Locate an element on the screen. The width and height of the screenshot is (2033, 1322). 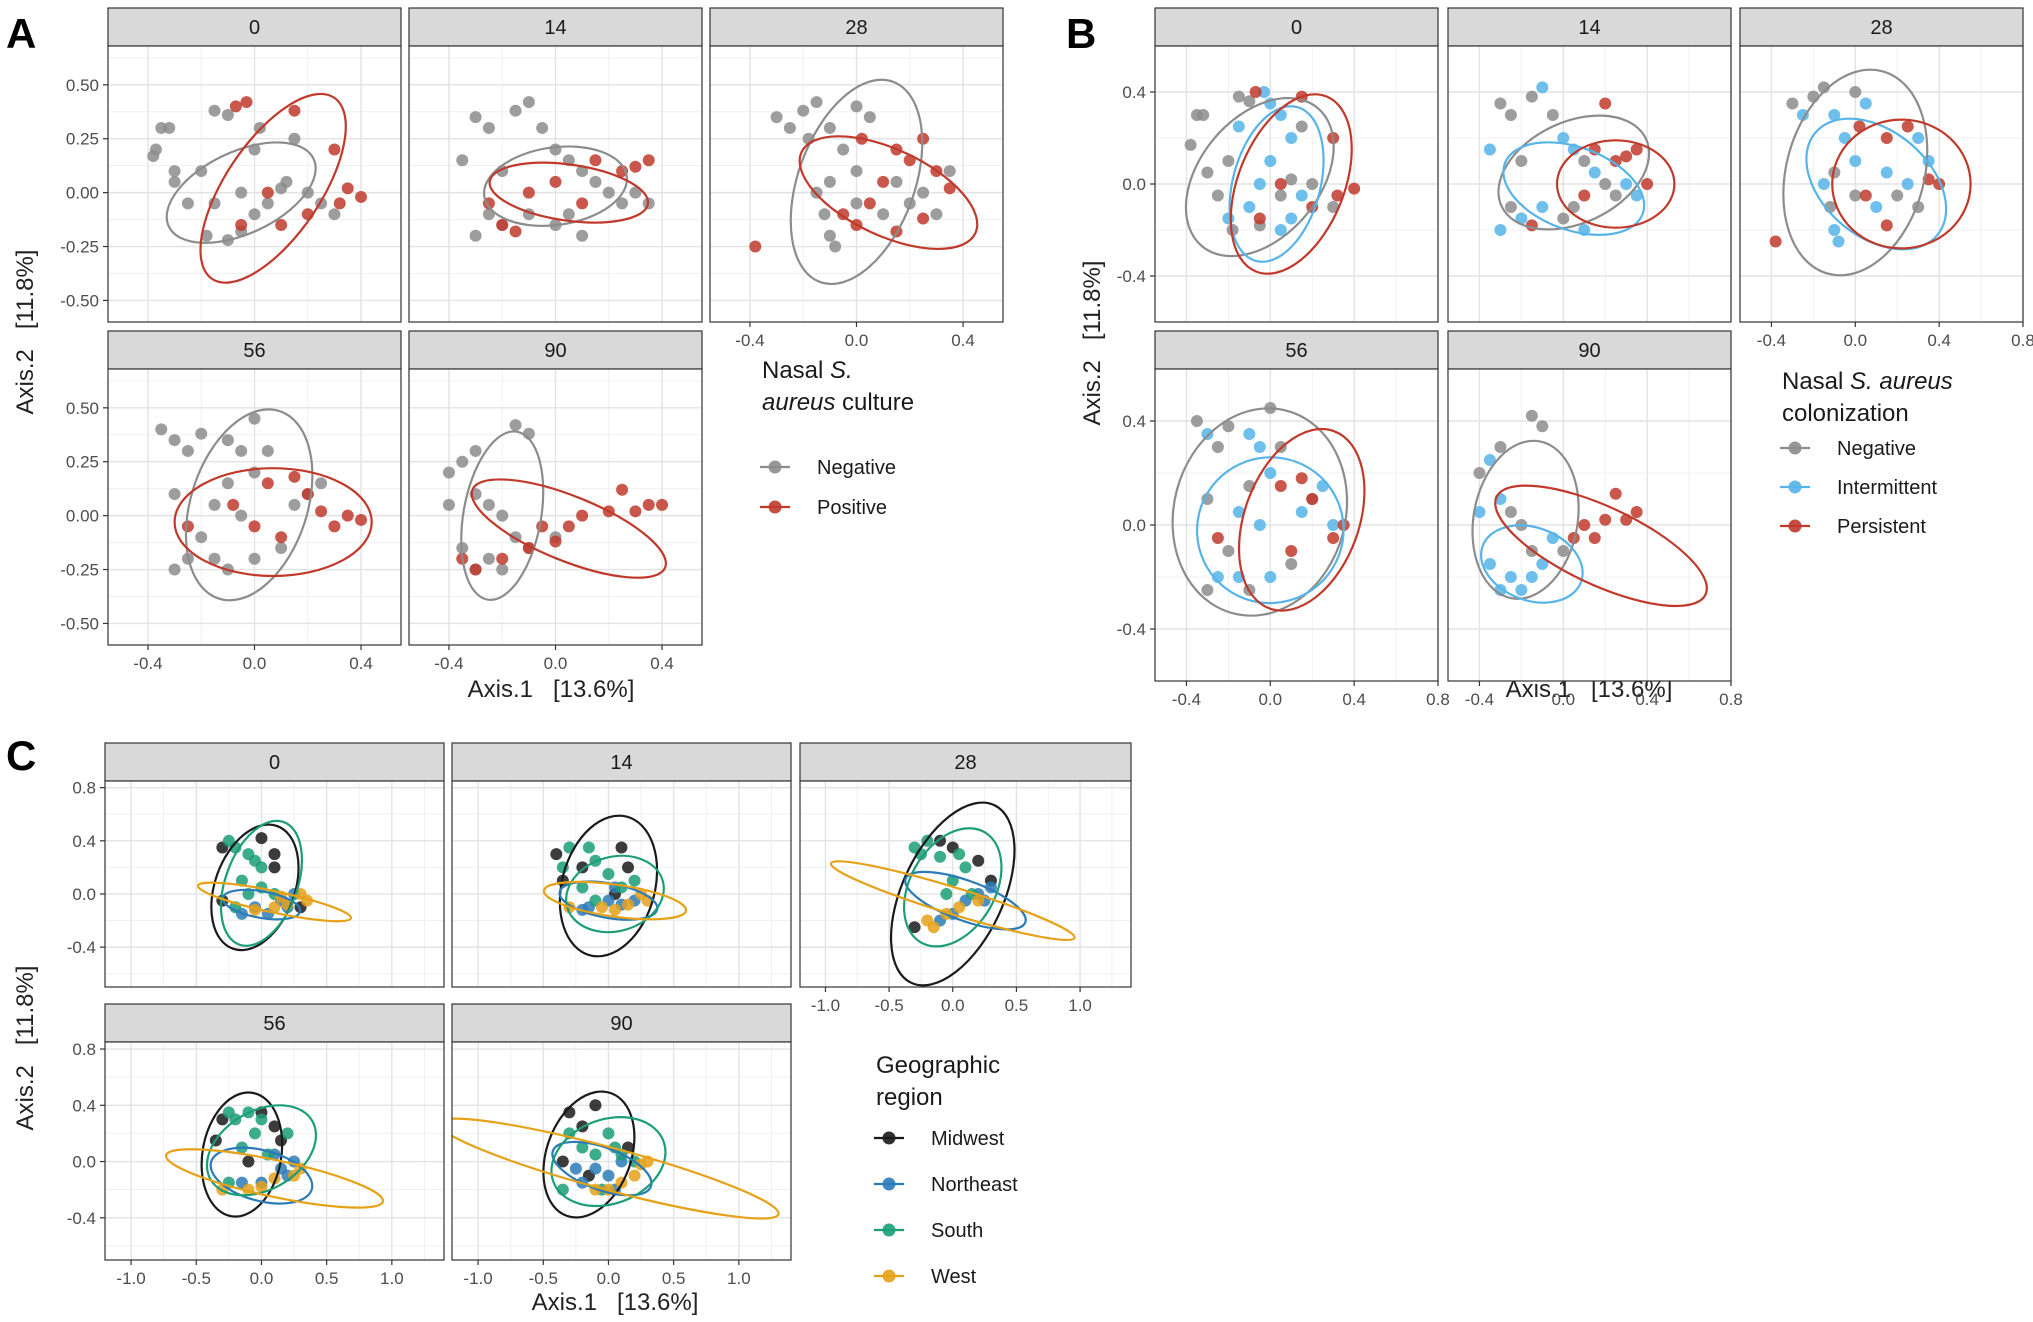
legend-title: region is located at coordinates (909, 1097).